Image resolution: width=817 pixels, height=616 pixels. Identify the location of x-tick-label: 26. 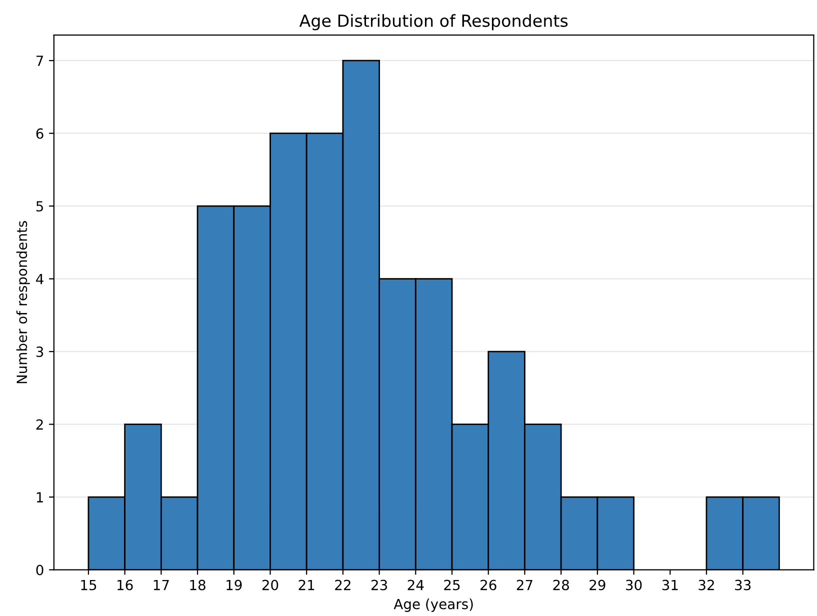
(488, 585).